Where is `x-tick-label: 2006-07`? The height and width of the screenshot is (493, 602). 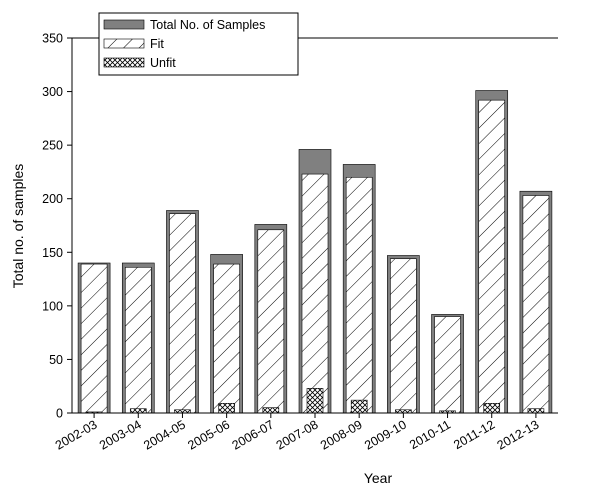
x-tick-label: 2006-07 is located at coordinates (253, 434).